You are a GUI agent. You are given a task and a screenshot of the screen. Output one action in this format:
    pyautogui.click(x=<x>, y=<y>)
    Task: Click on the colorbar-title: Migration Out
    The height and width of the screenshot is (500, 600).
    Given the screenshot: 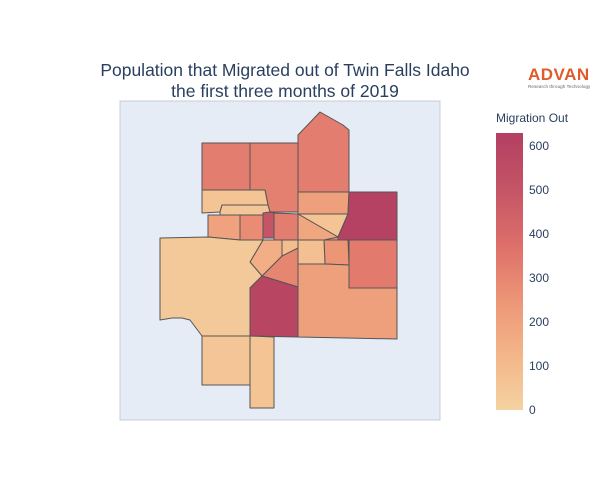 What is the action you would take?
    pyautogui.click(x=532, y=118)
    